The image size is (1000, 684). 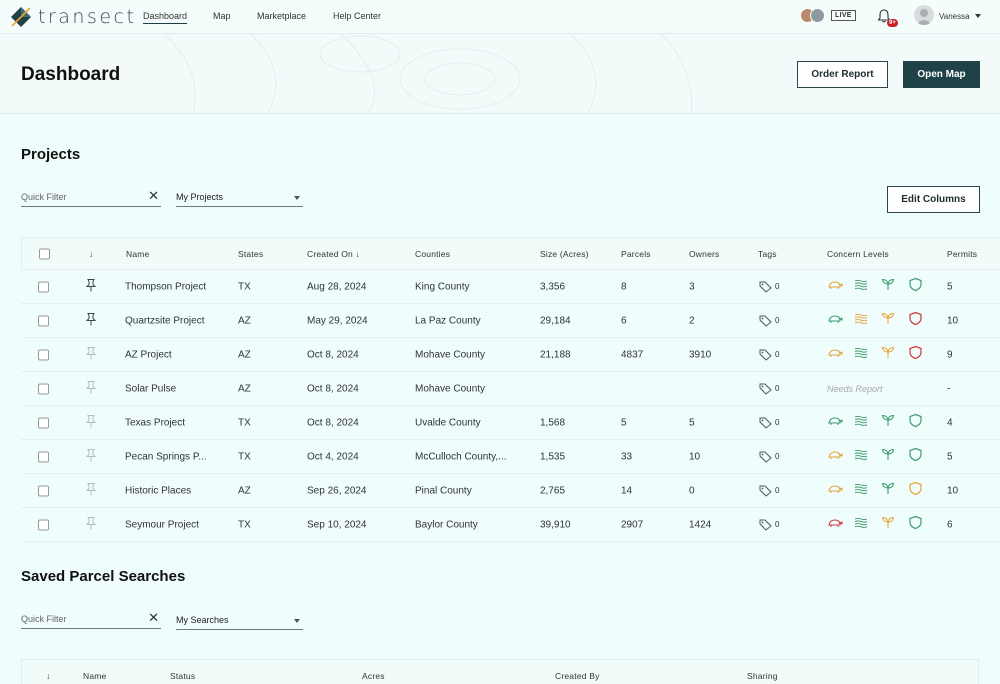 What do you see at coordinates (858, 253) in the screenshot?
I see `column-header-concern-levels: Concern Levels` at bounding box center [858, 253].